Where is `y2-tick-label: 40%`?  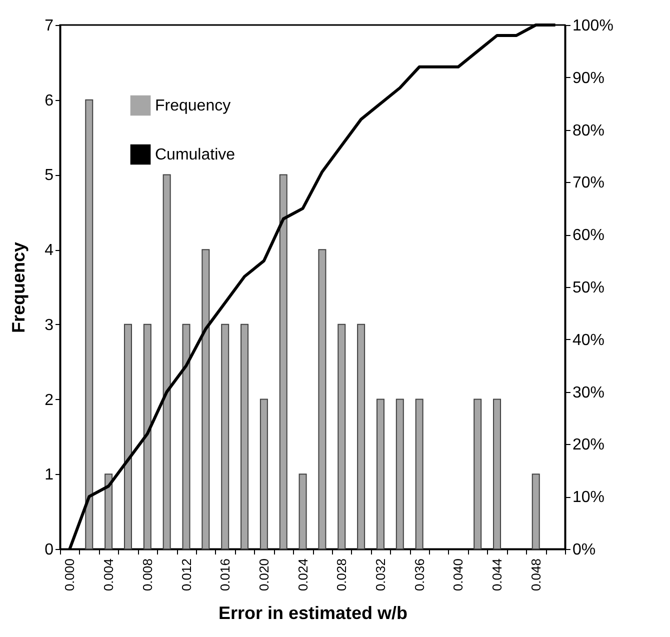
y2-tick-label: 40% is located at coordinates (588, 340).